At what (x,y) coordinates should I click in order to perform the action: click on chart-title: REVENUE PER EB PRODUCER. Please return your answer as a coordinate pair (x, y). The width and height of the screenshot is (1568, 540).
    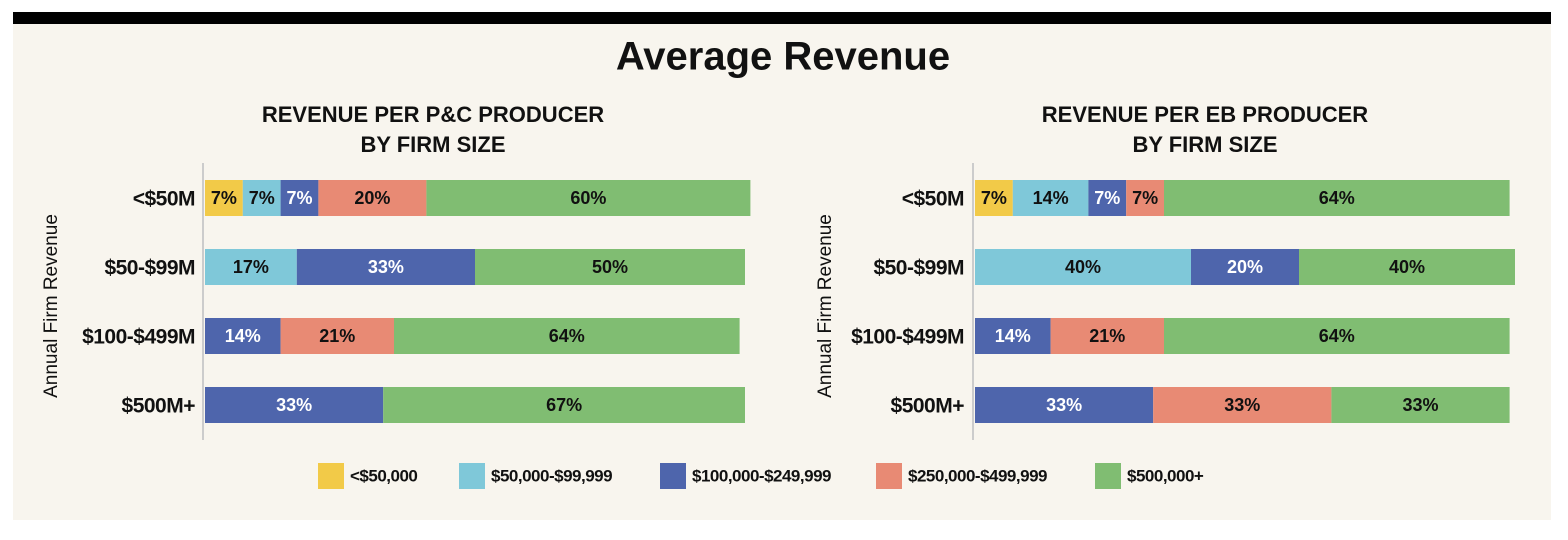
    Looking at the image, I should click on (1205, 114).